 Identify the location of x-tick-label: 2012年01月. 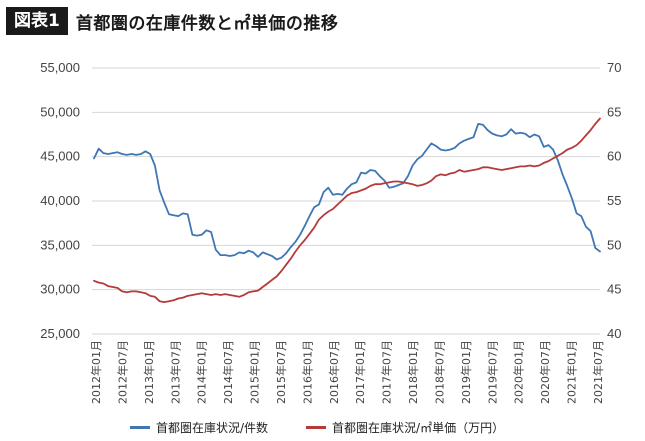
(96, 372).